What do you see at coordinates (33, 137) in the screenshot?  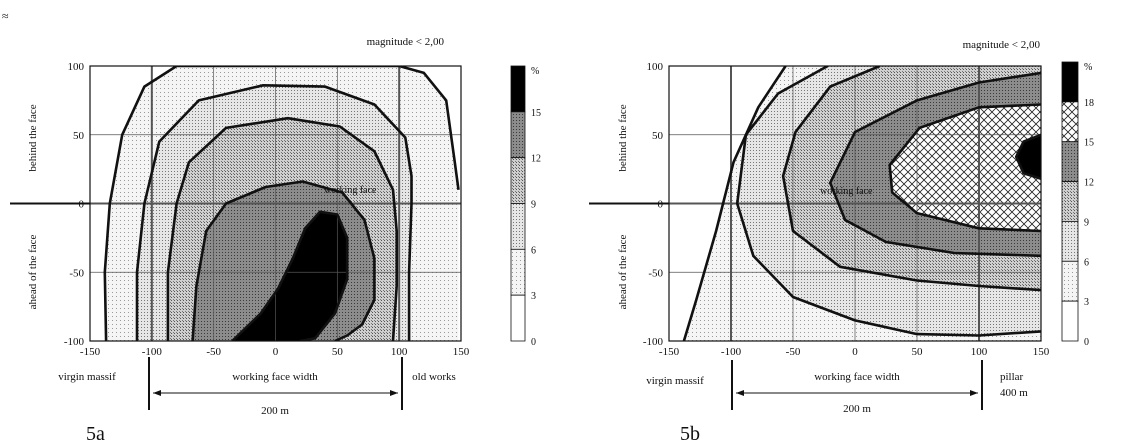 I see `chart-5a-ylabel-upper: behind the face` at bounding box center [33, 137].